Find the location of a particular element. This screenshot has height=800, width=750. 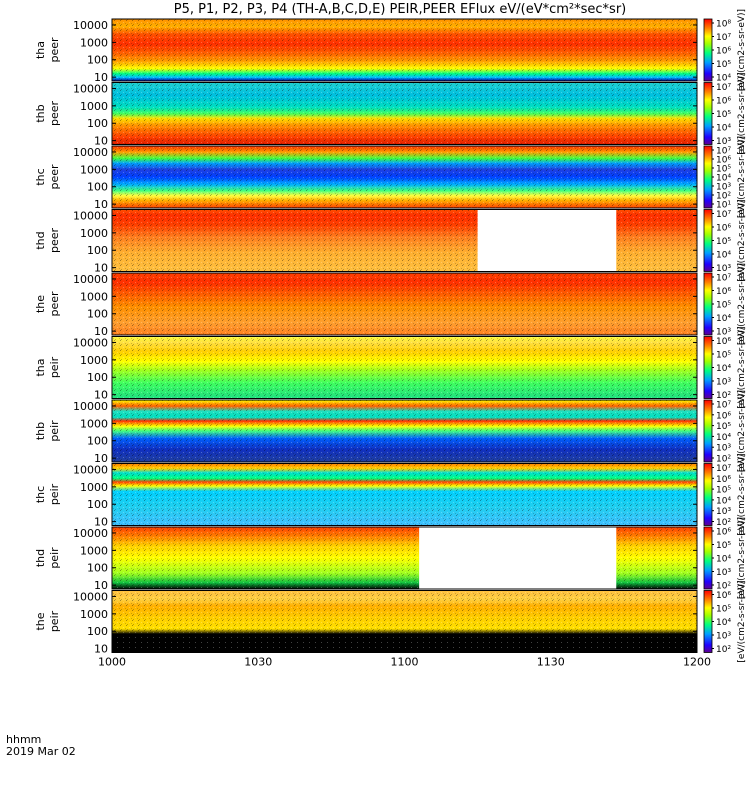

x-tick-label: 1200 is located at coordinates (697, 662).